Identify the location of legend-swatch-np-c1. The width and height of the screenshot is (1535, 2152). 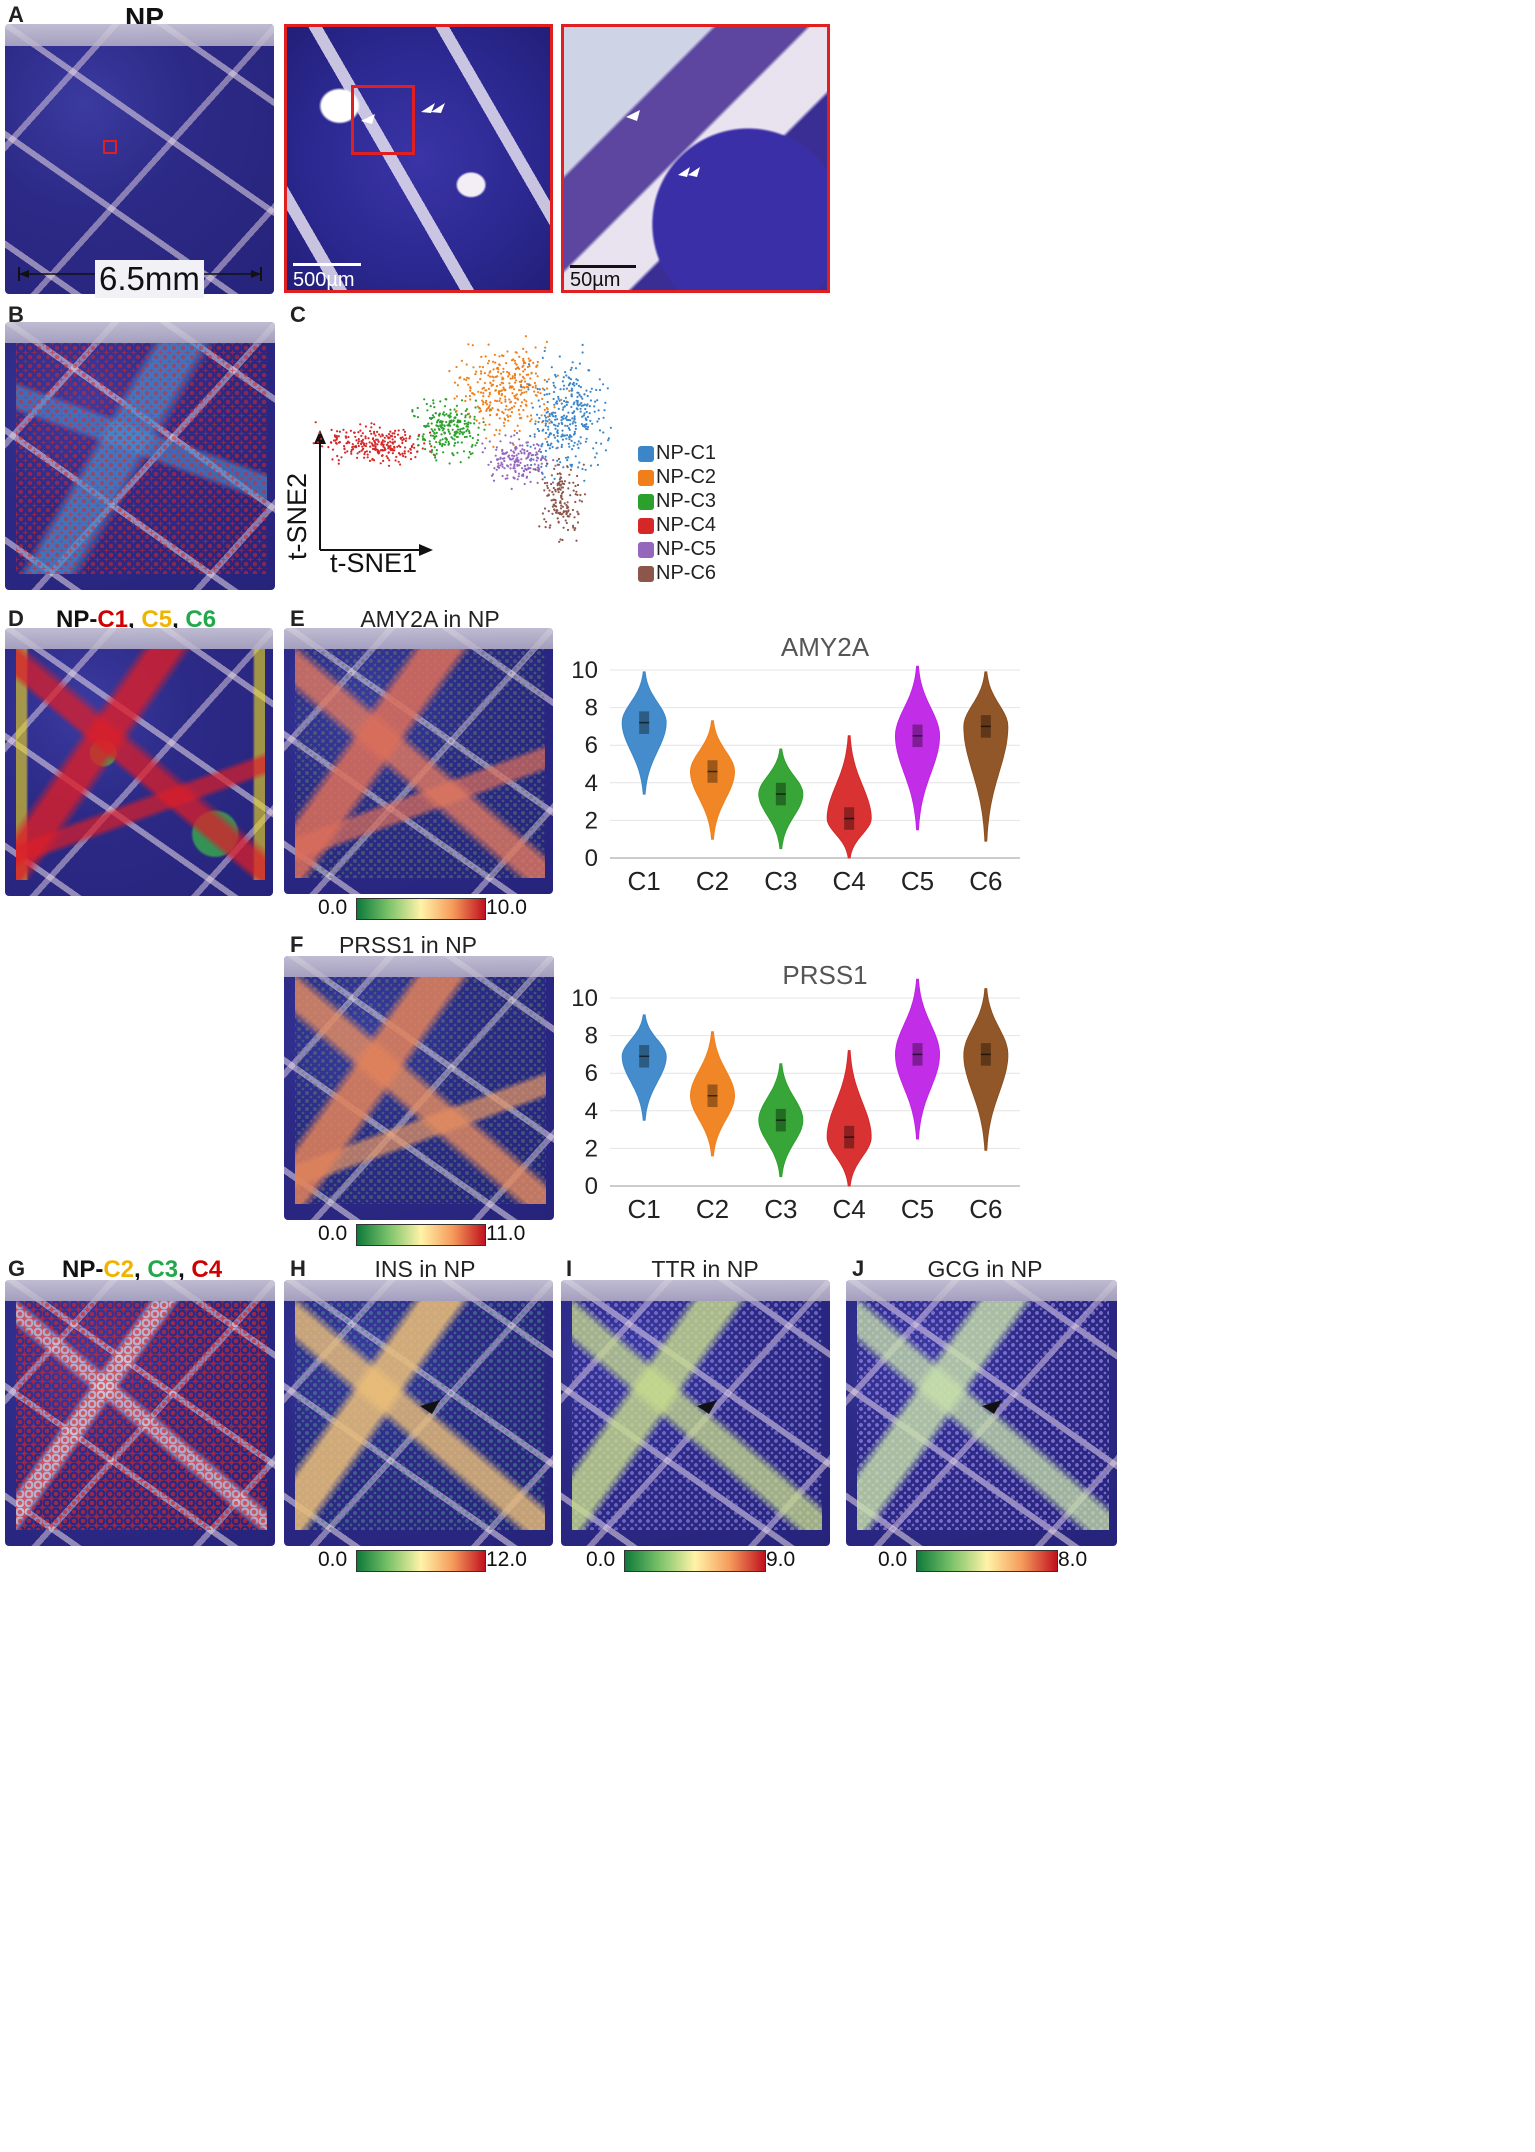
(646, 454).